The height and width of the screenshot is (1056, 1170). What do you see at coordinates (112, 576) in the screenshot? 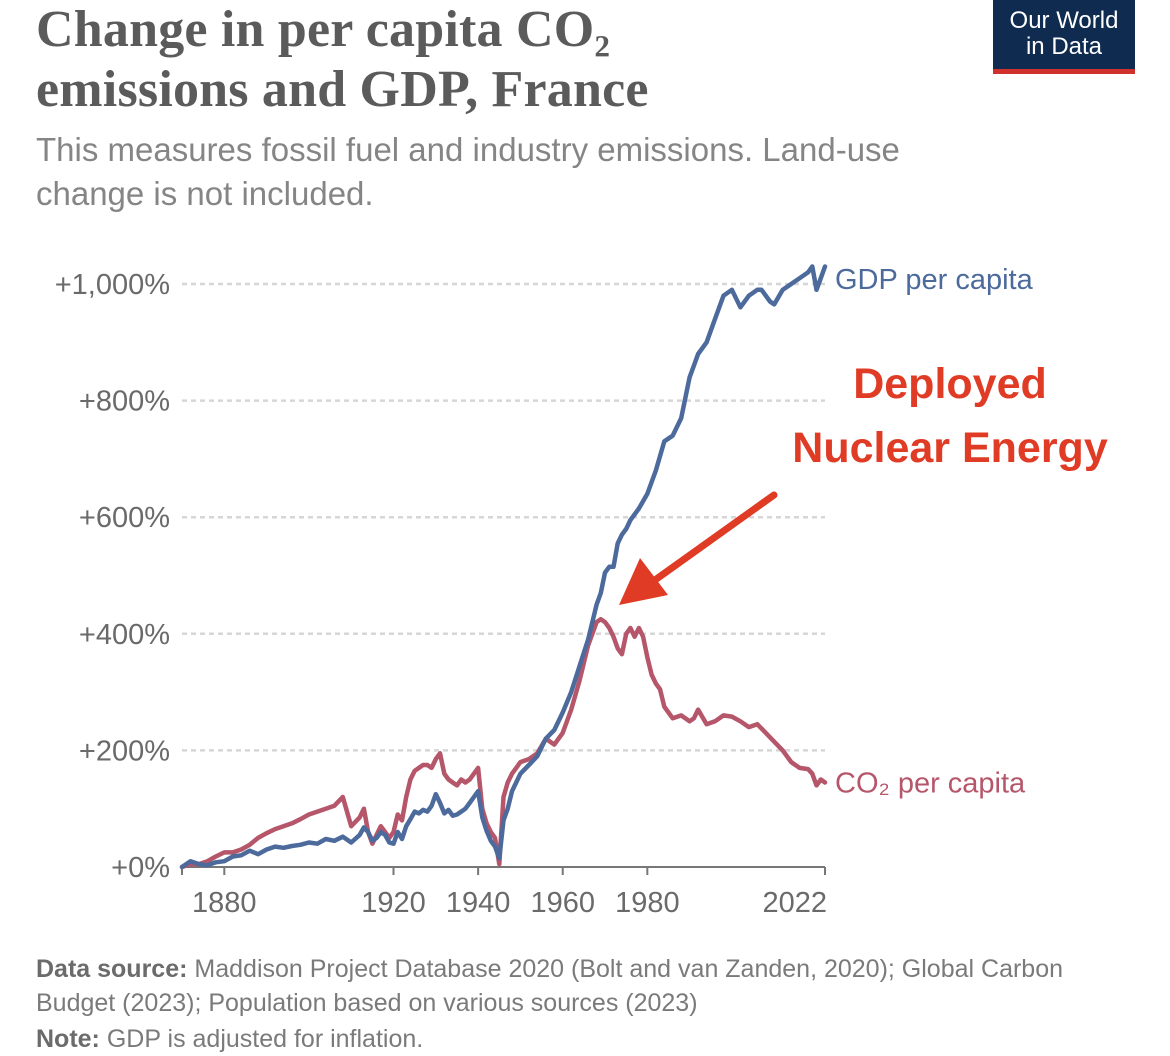
I see `y-axis-tick-labels: +0% +200% +400% +600% +800% +1,000%` at bounding box center [112, 576].